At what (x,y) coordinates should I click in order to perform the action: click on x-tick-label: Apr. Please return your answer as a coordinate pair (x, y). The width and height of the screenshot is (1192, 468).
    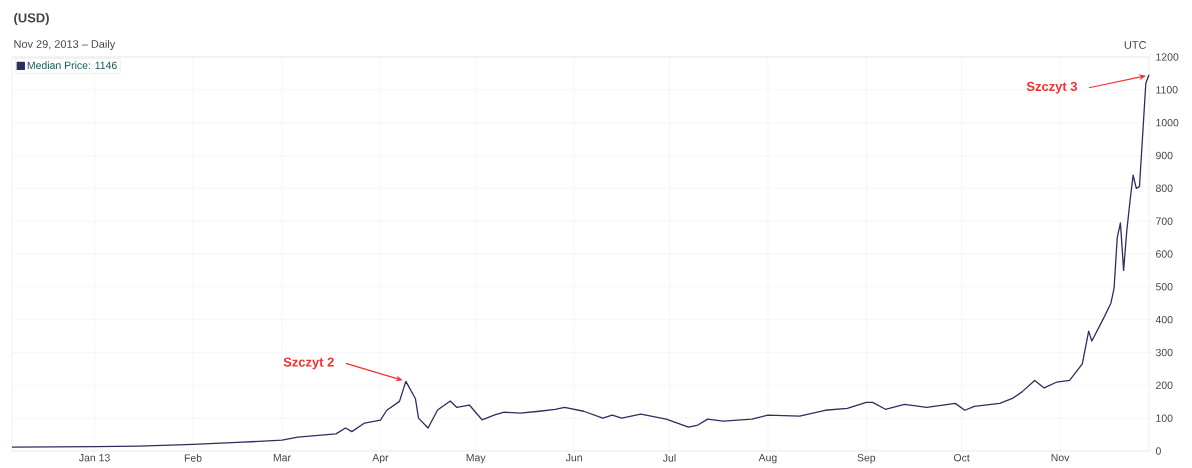
    Looking at the image, I should click on (380, 459).